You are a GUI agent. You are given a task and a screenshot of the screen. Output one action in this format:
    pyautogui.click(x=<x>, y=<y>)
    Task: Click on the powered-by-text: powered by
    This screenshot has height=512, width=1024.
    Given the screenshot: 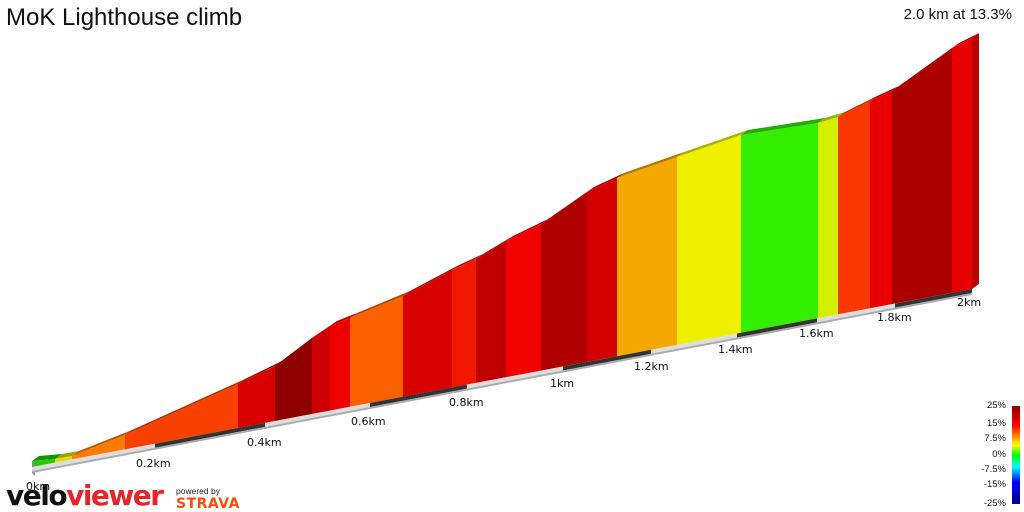 What is the action you would take?
    pyautogui.click(x=198, y=491)
    